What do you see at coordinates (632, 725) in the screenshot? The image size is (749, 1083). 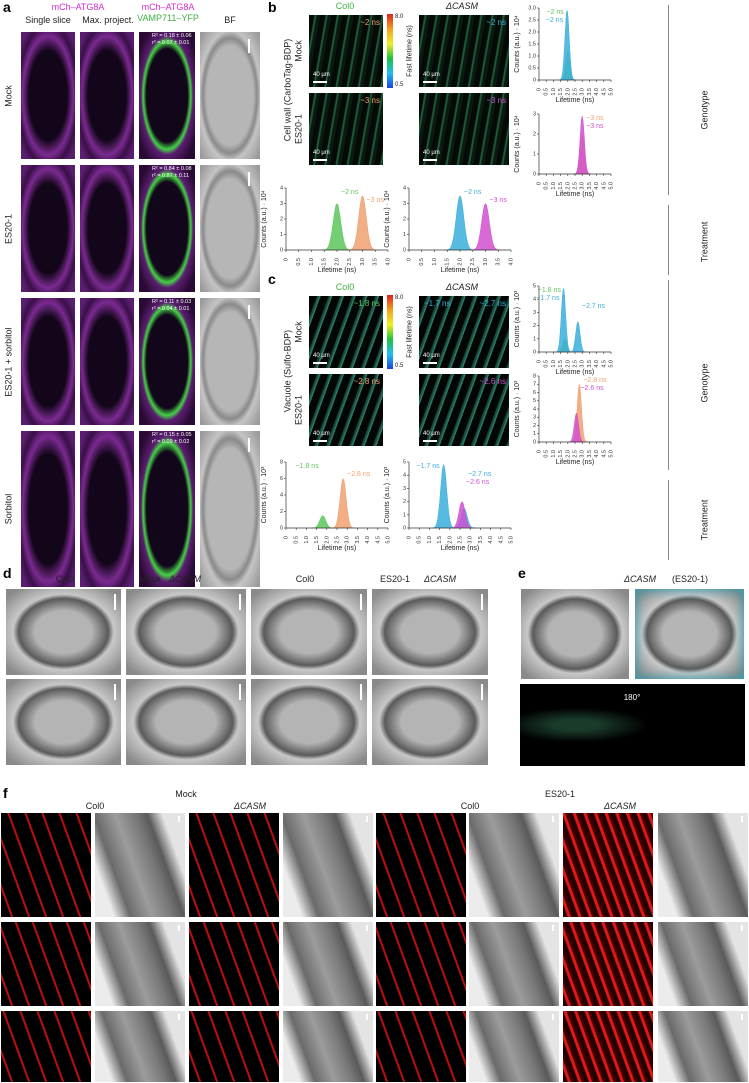 I see `reconstruction` at bounding box center [632, 725].